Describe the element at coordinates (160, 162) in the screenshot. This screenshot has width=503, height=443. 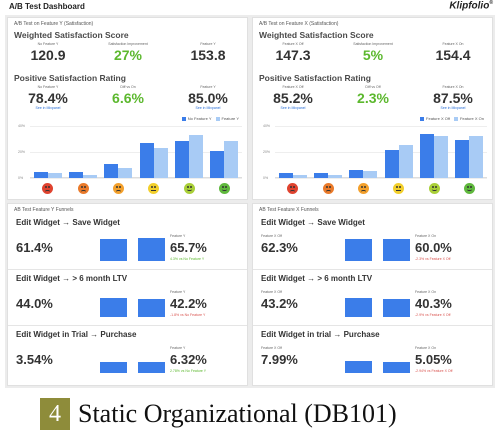
I see `bar-feature-y-neutral` at that location.